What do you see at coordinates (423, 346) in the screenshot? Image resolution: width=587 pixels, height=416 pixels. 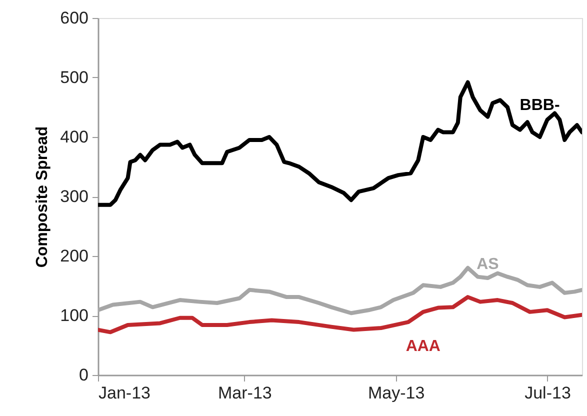 I see `series-label: AAA` at bounding box center [423, 346].